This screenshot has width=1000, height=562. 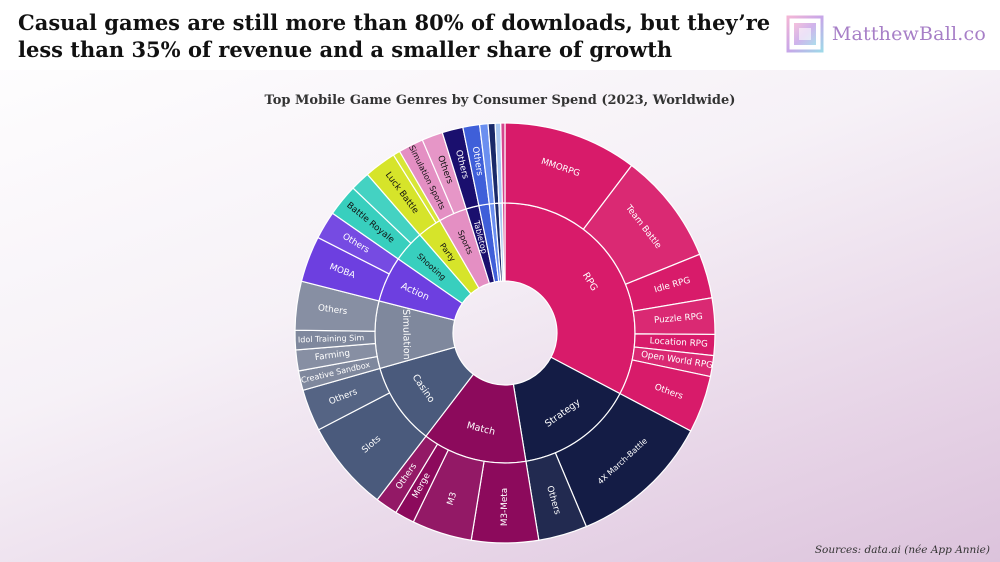 What do you see at coordinates (332, 356) in the screenshot?
I see `subgenre-label-simulation-1: Farming` at bounding box center [332, 356].